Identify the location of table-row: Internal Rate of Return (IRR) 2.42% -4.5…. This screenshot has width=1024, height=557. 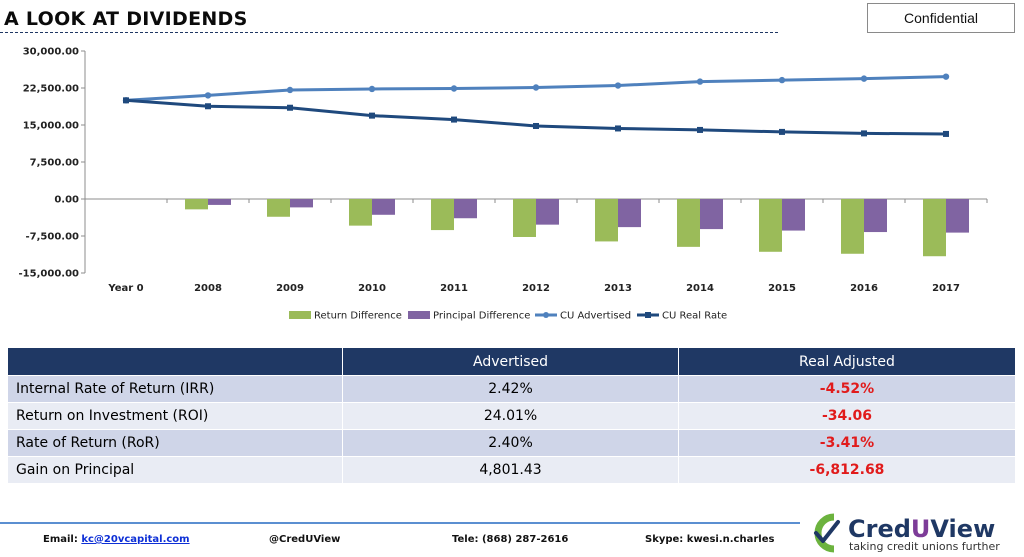
(512, 389).